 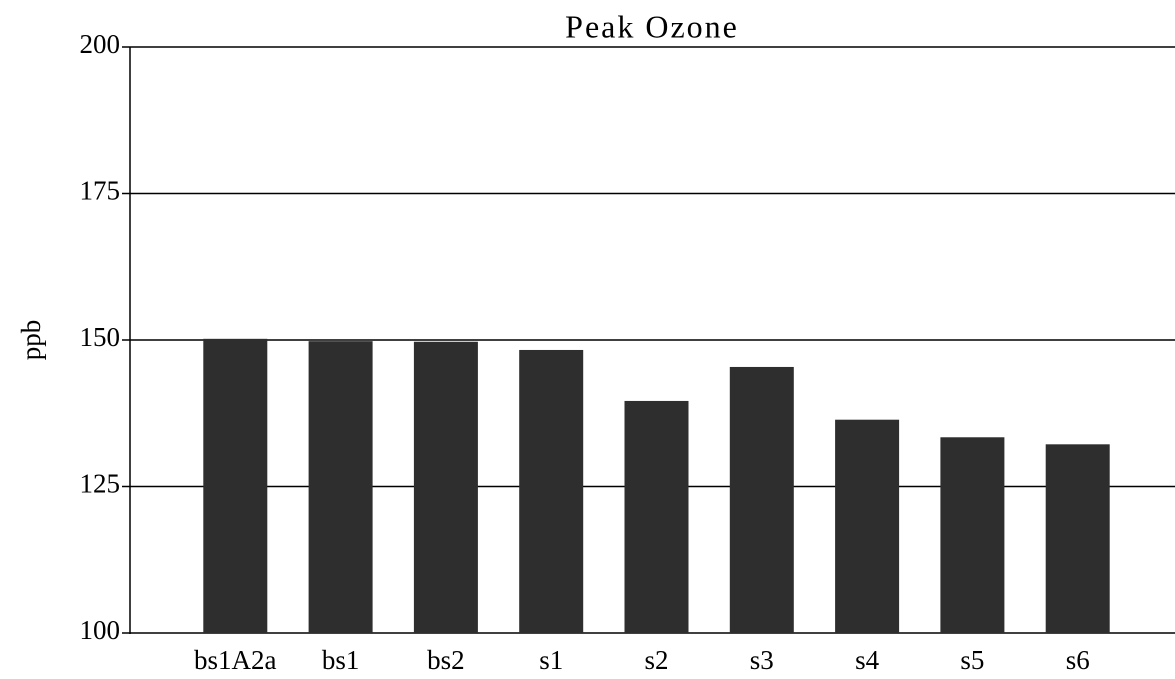 What do you see at coordinates (656, 660) in the screenshot?
I see `x-tick-label: s2` at bounding box center [656, 660].